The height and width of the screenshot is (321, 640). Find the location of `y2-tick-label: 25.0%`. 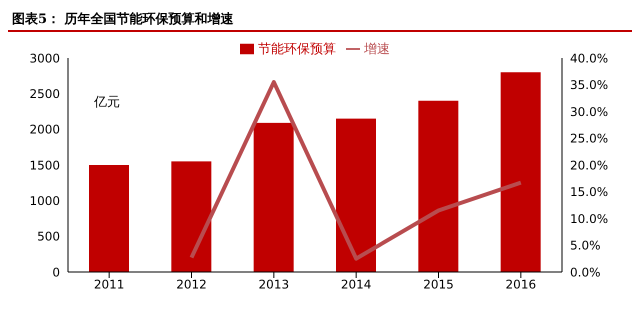

y2-tick-label: 25.0% is located at coordinates (589, 139).